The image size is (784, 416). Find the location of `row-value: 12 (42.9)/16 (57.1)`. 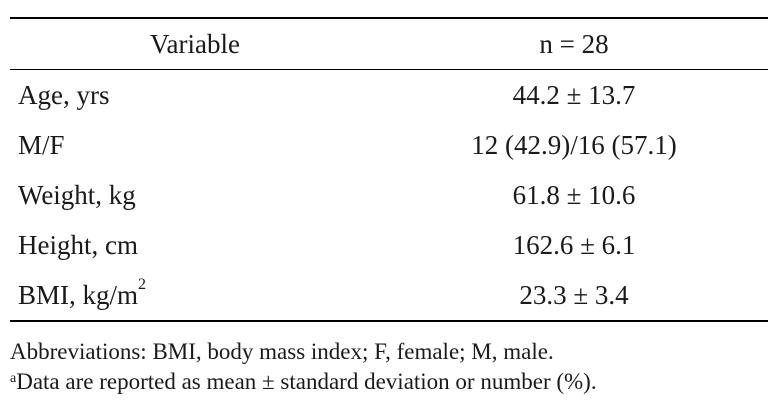

row-value: 12 (42.9)/16 (57.1) is located at coordinates (574, 144).